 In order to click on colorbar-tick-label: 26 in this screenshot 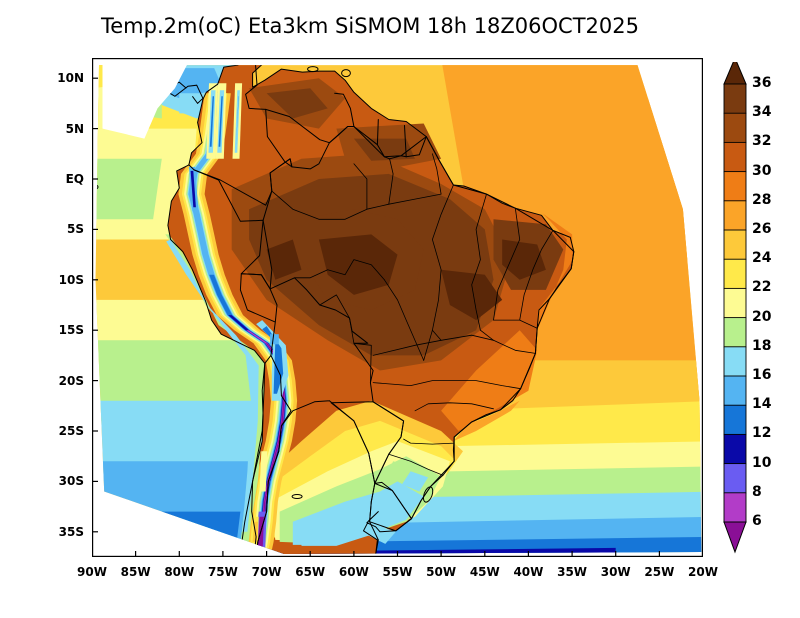, I will do `click(762, 229)`.